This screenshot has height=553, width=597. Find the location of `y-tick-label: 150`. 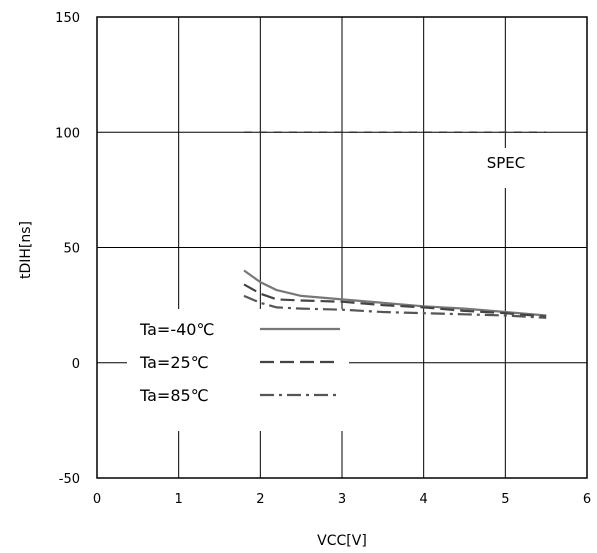

y-tick-label: 150 is located at coordinates (67, 18).